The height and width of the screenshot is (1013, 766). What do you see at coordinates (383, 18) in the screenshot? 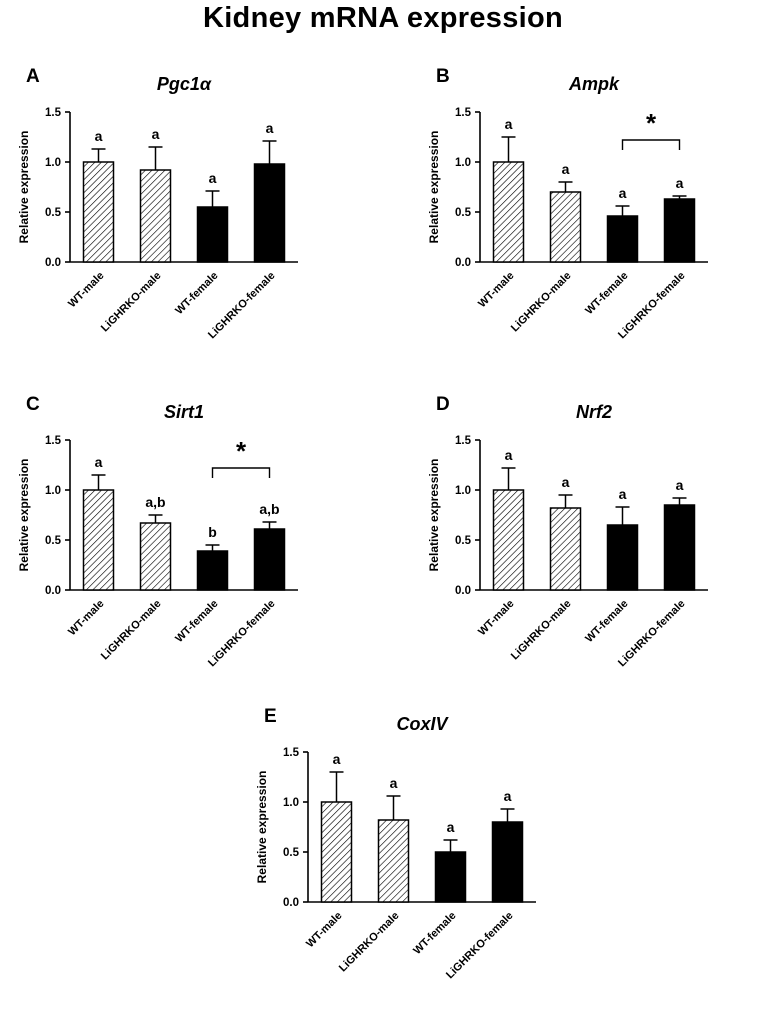
I see `figure-title: Kidney mRNA expression` at bounding box center [383, 18].